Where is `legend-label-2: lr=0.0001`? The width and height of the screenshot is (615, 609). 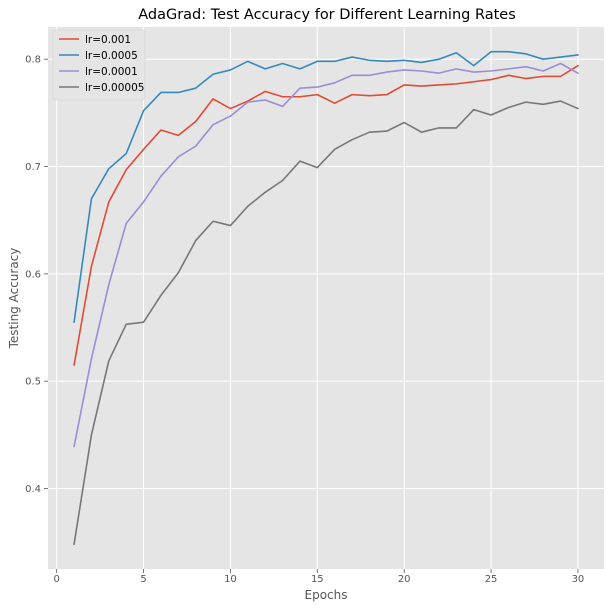
legend-label-2: lr=0.0001 is located at coordinates (111, 72).